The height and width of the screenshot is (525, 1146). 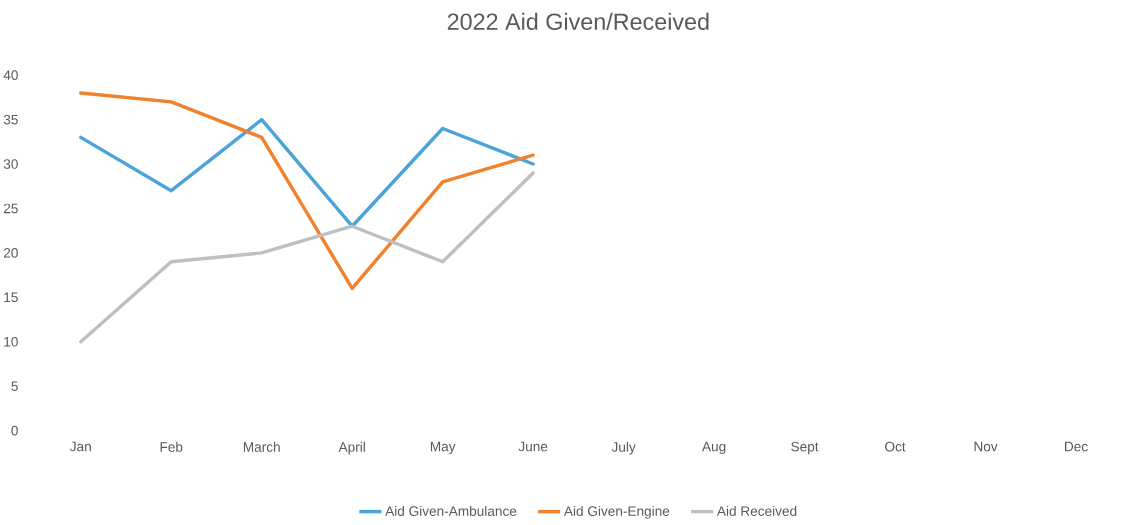 I want to click on x-tick-label: Oct, so click(x=895, y=446).